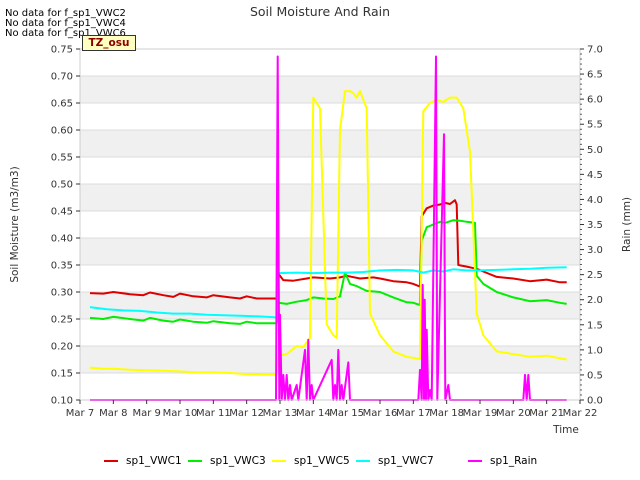 This screenshot has height=480, width=640. Describe the element at coordinates (246, 413) in the screenshot. I see `x-tick-label: Mar 12` at that location.